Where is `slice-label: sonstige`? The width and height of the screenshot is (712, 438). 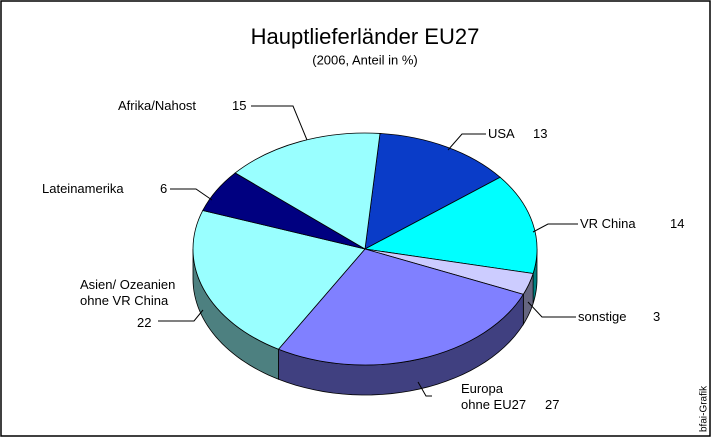 slice-label: sonstige is located at coordinates (602, 316).